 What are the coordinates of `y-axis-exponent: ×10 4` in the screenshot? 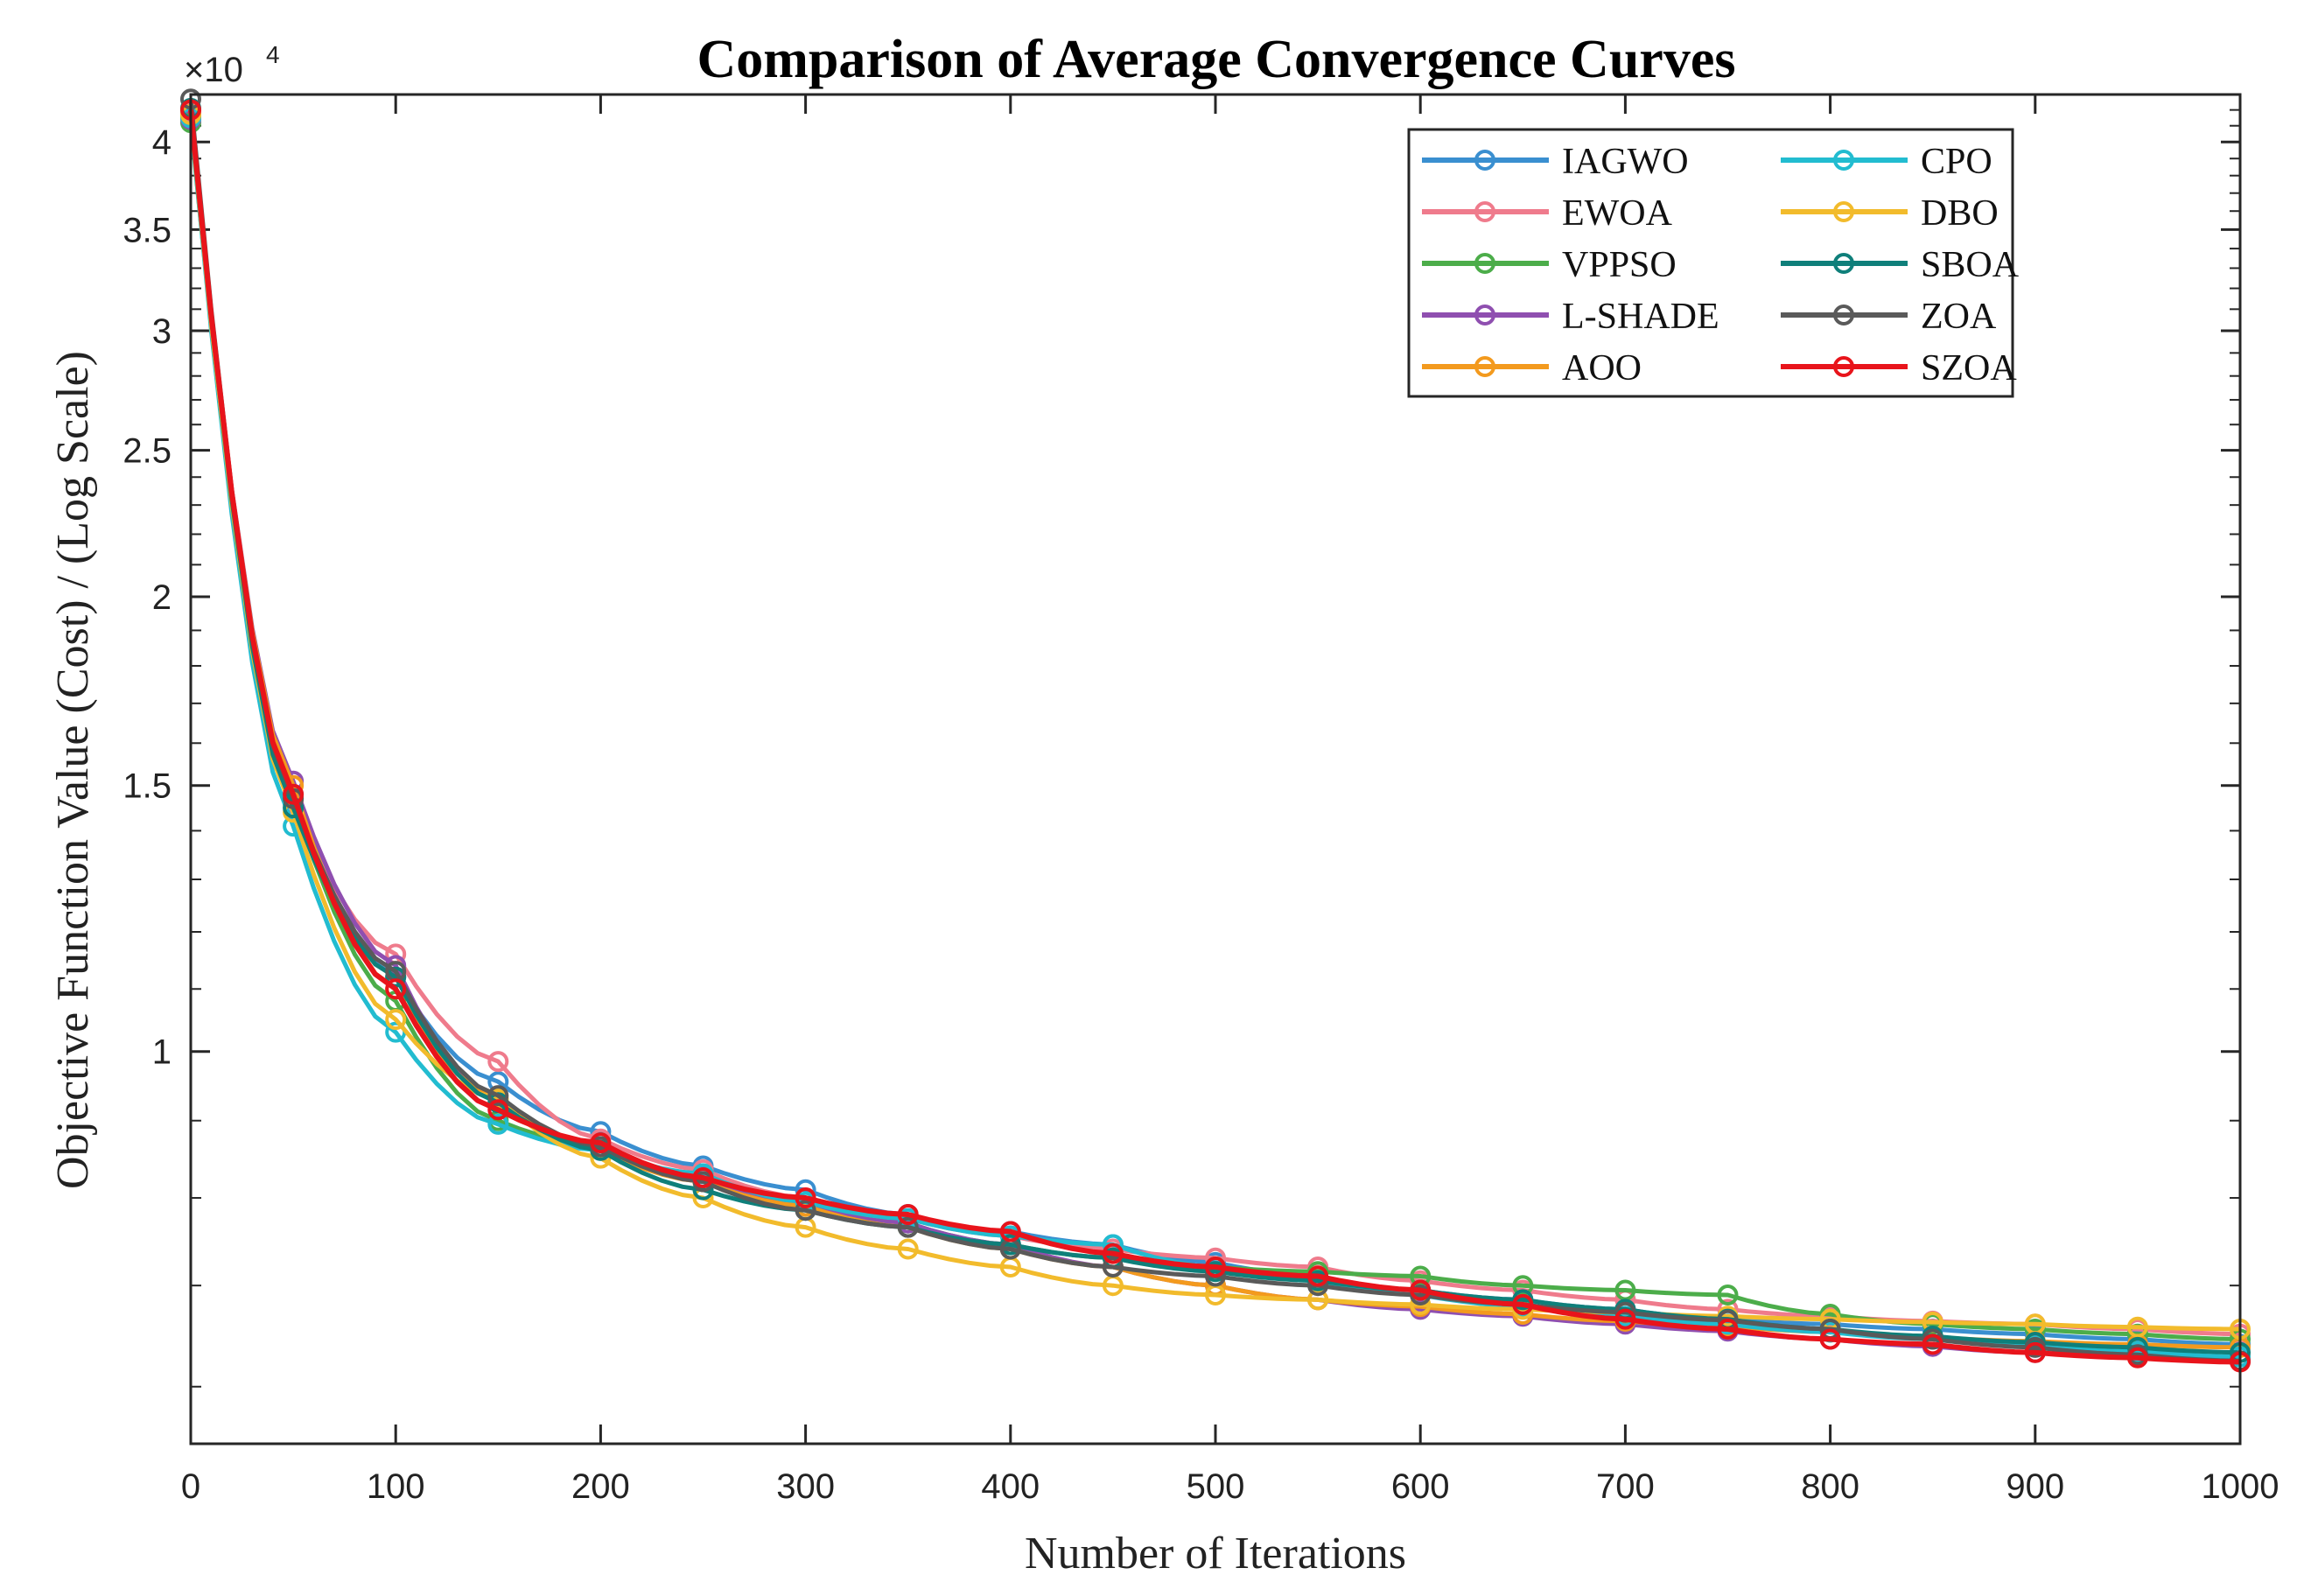 It's located at (232, 65).